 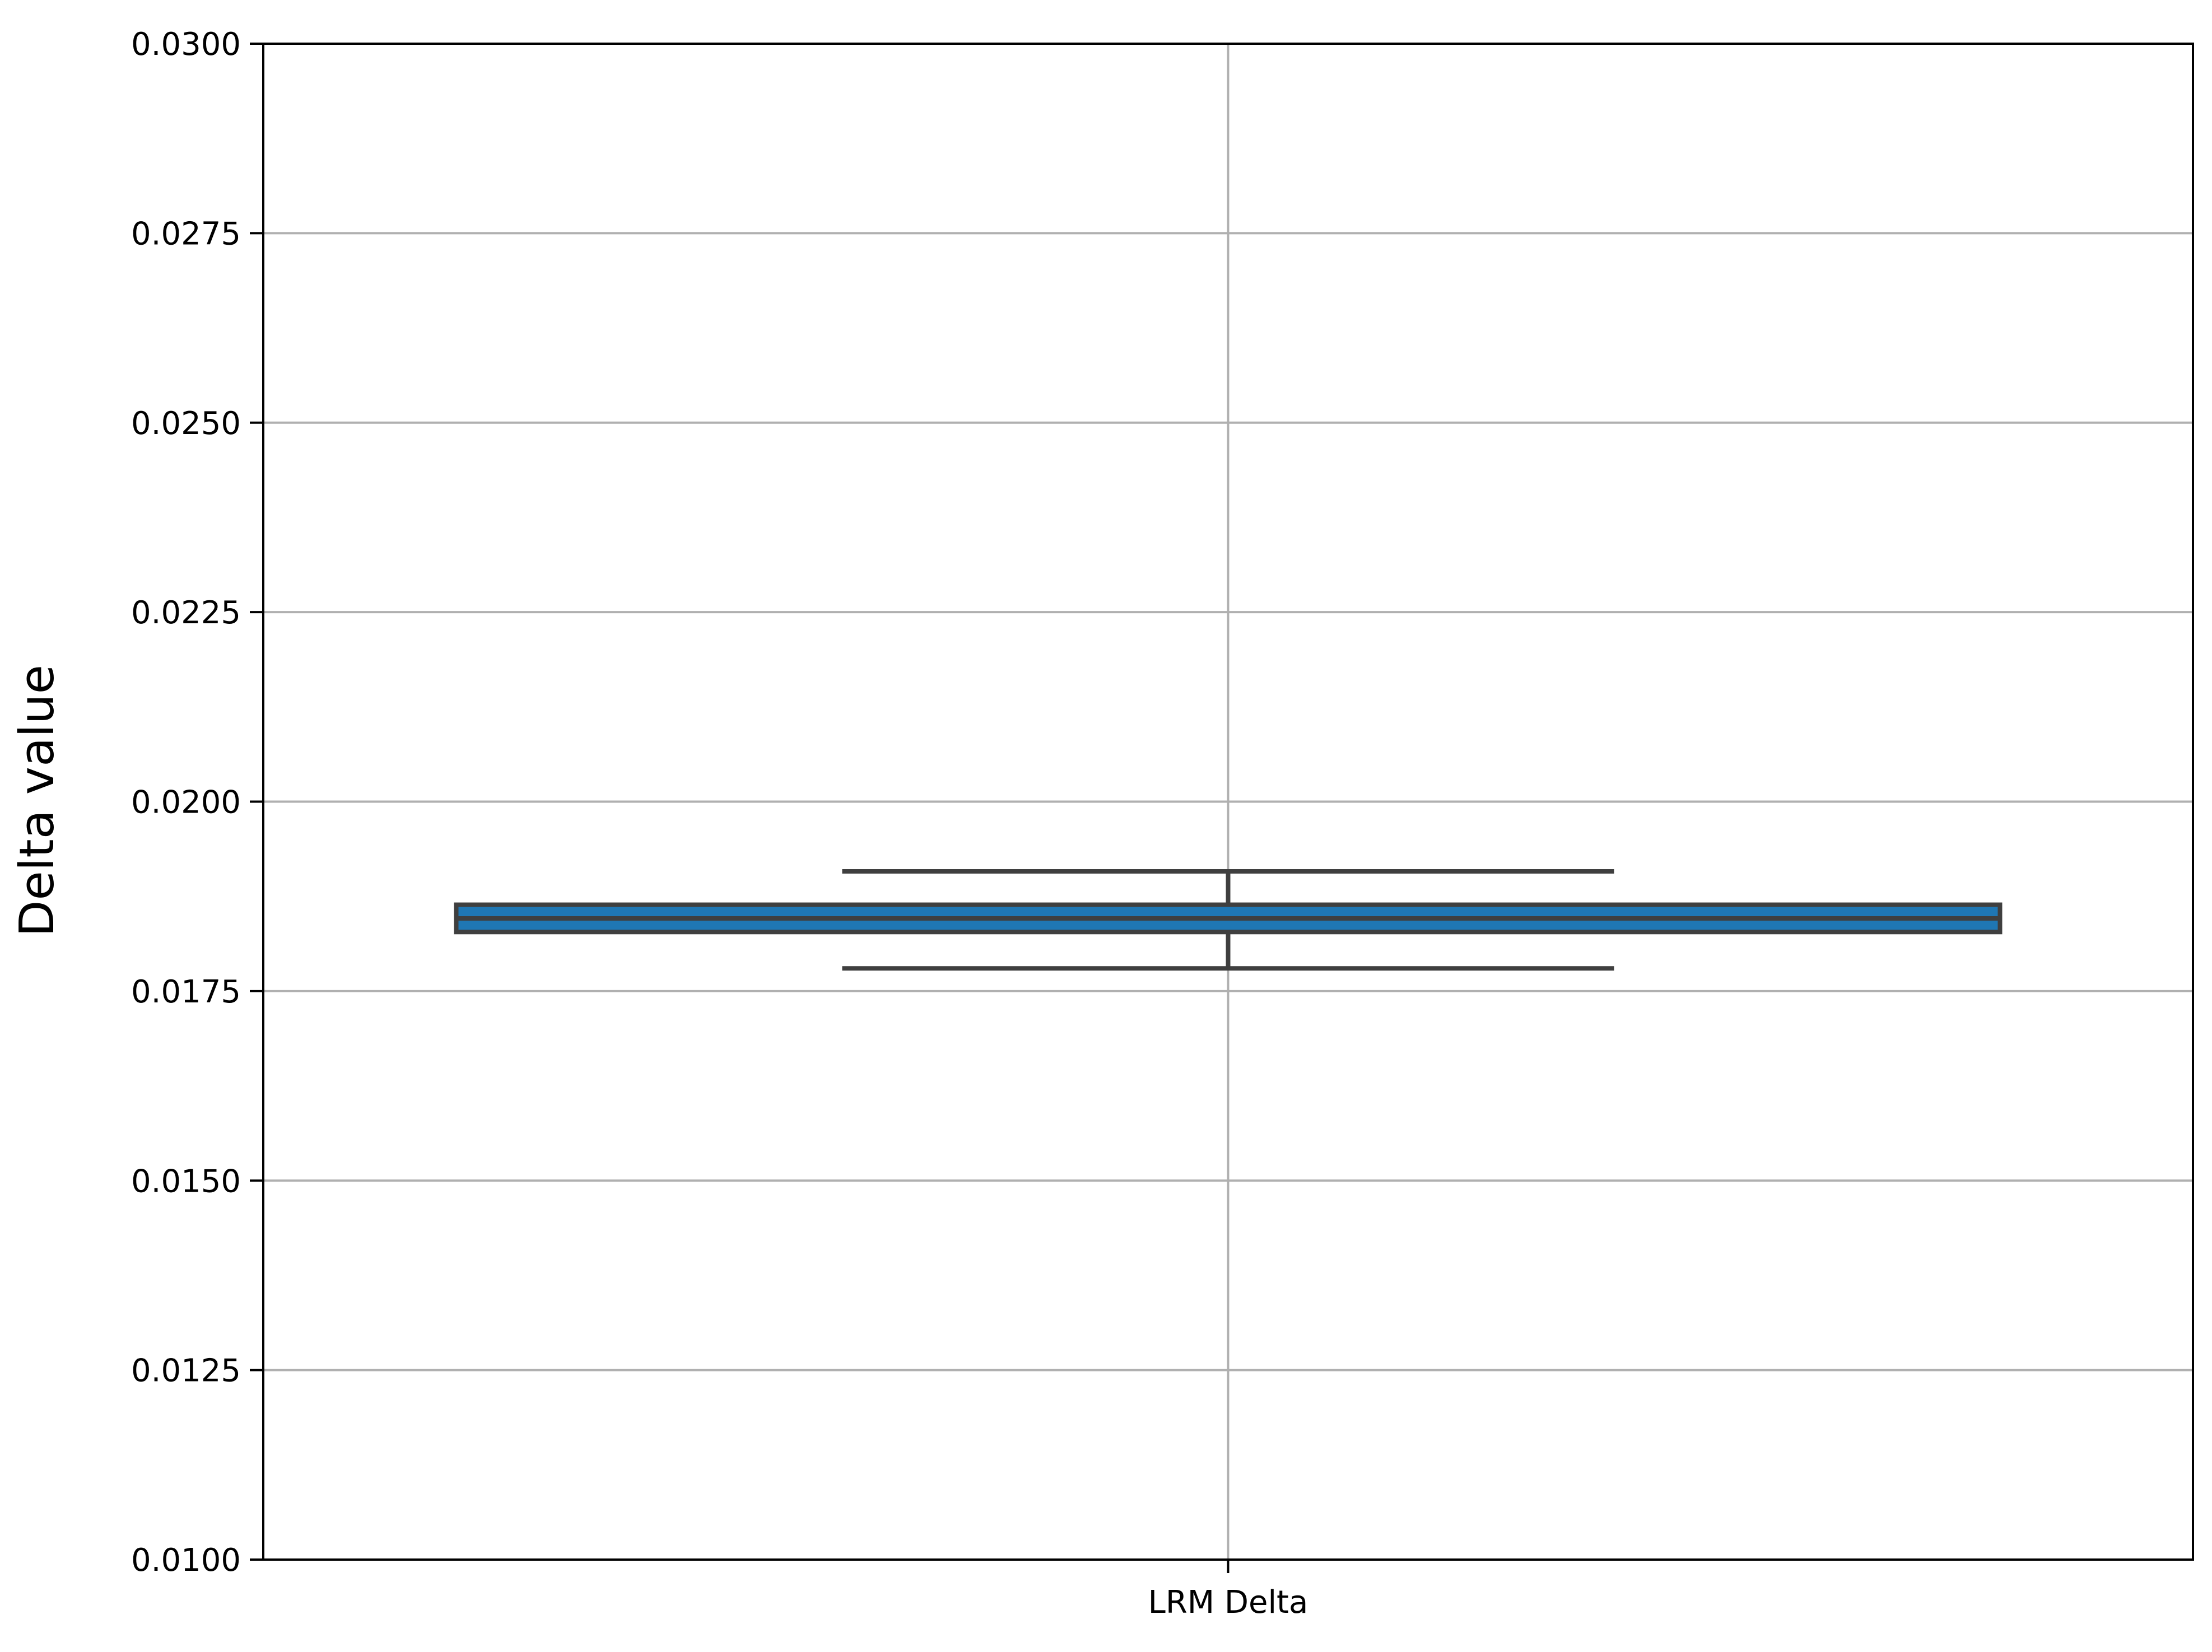 I want to click on box-group, so click(x=1228, y=920).